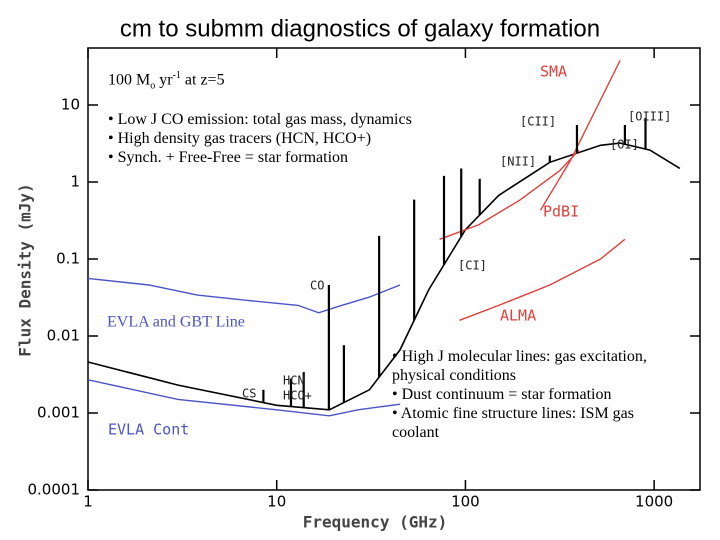  What do you see at coordinates (518, 162) in the screenshot?
I see `annotation: [NII]` at bounding box center [518, 162].